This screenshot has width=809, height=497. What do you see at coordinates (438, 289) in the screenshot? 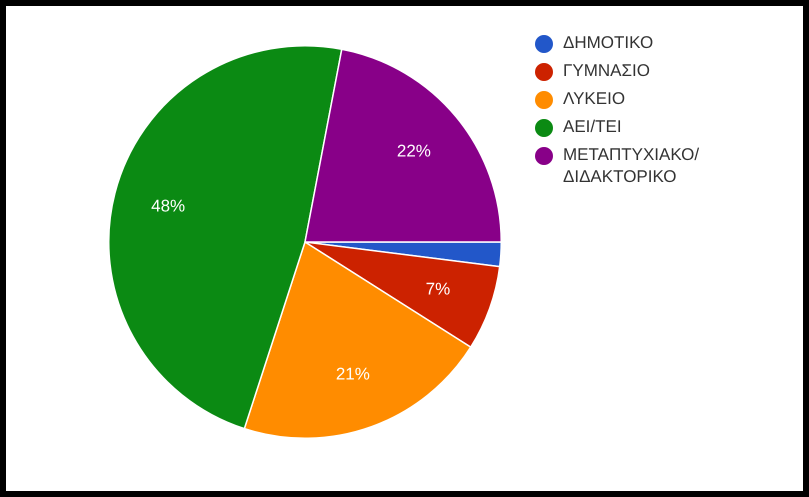
I see `data-label: 7%` at bounding box center [438, 289].